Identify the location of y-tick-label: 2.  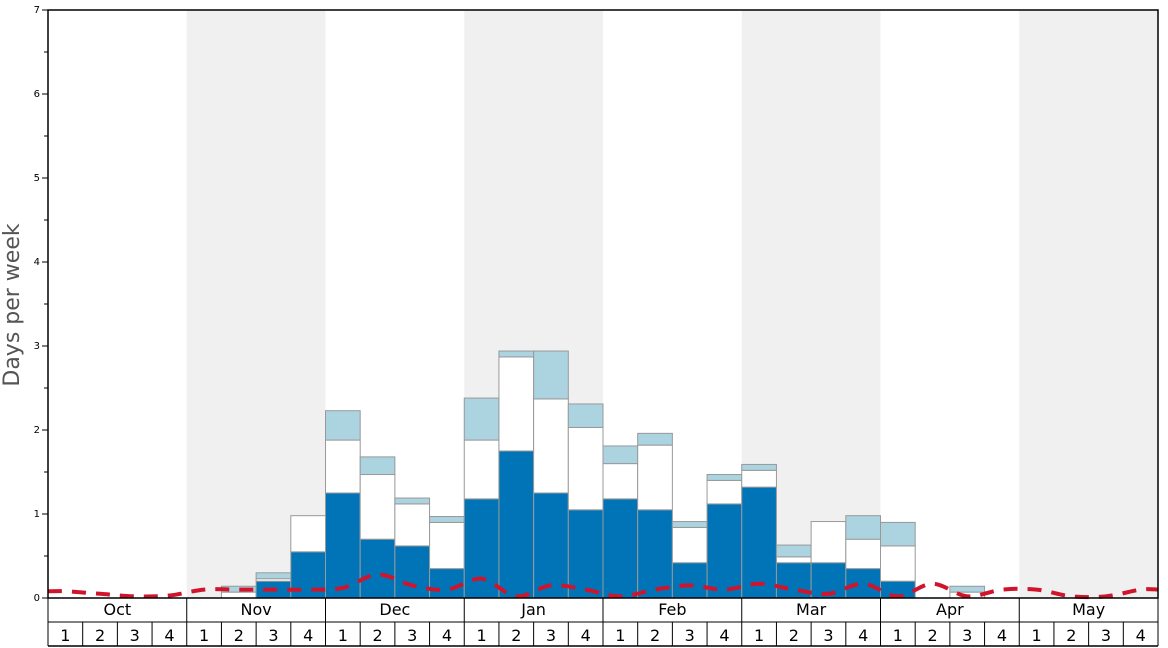
(37, 430).